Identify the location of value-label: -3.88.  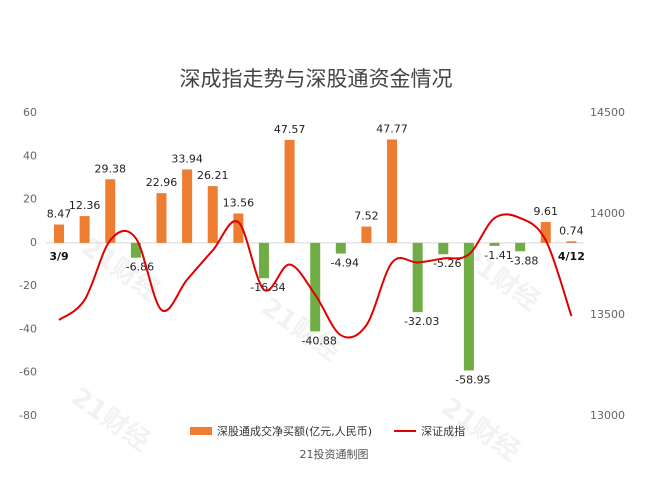
(524, 260).